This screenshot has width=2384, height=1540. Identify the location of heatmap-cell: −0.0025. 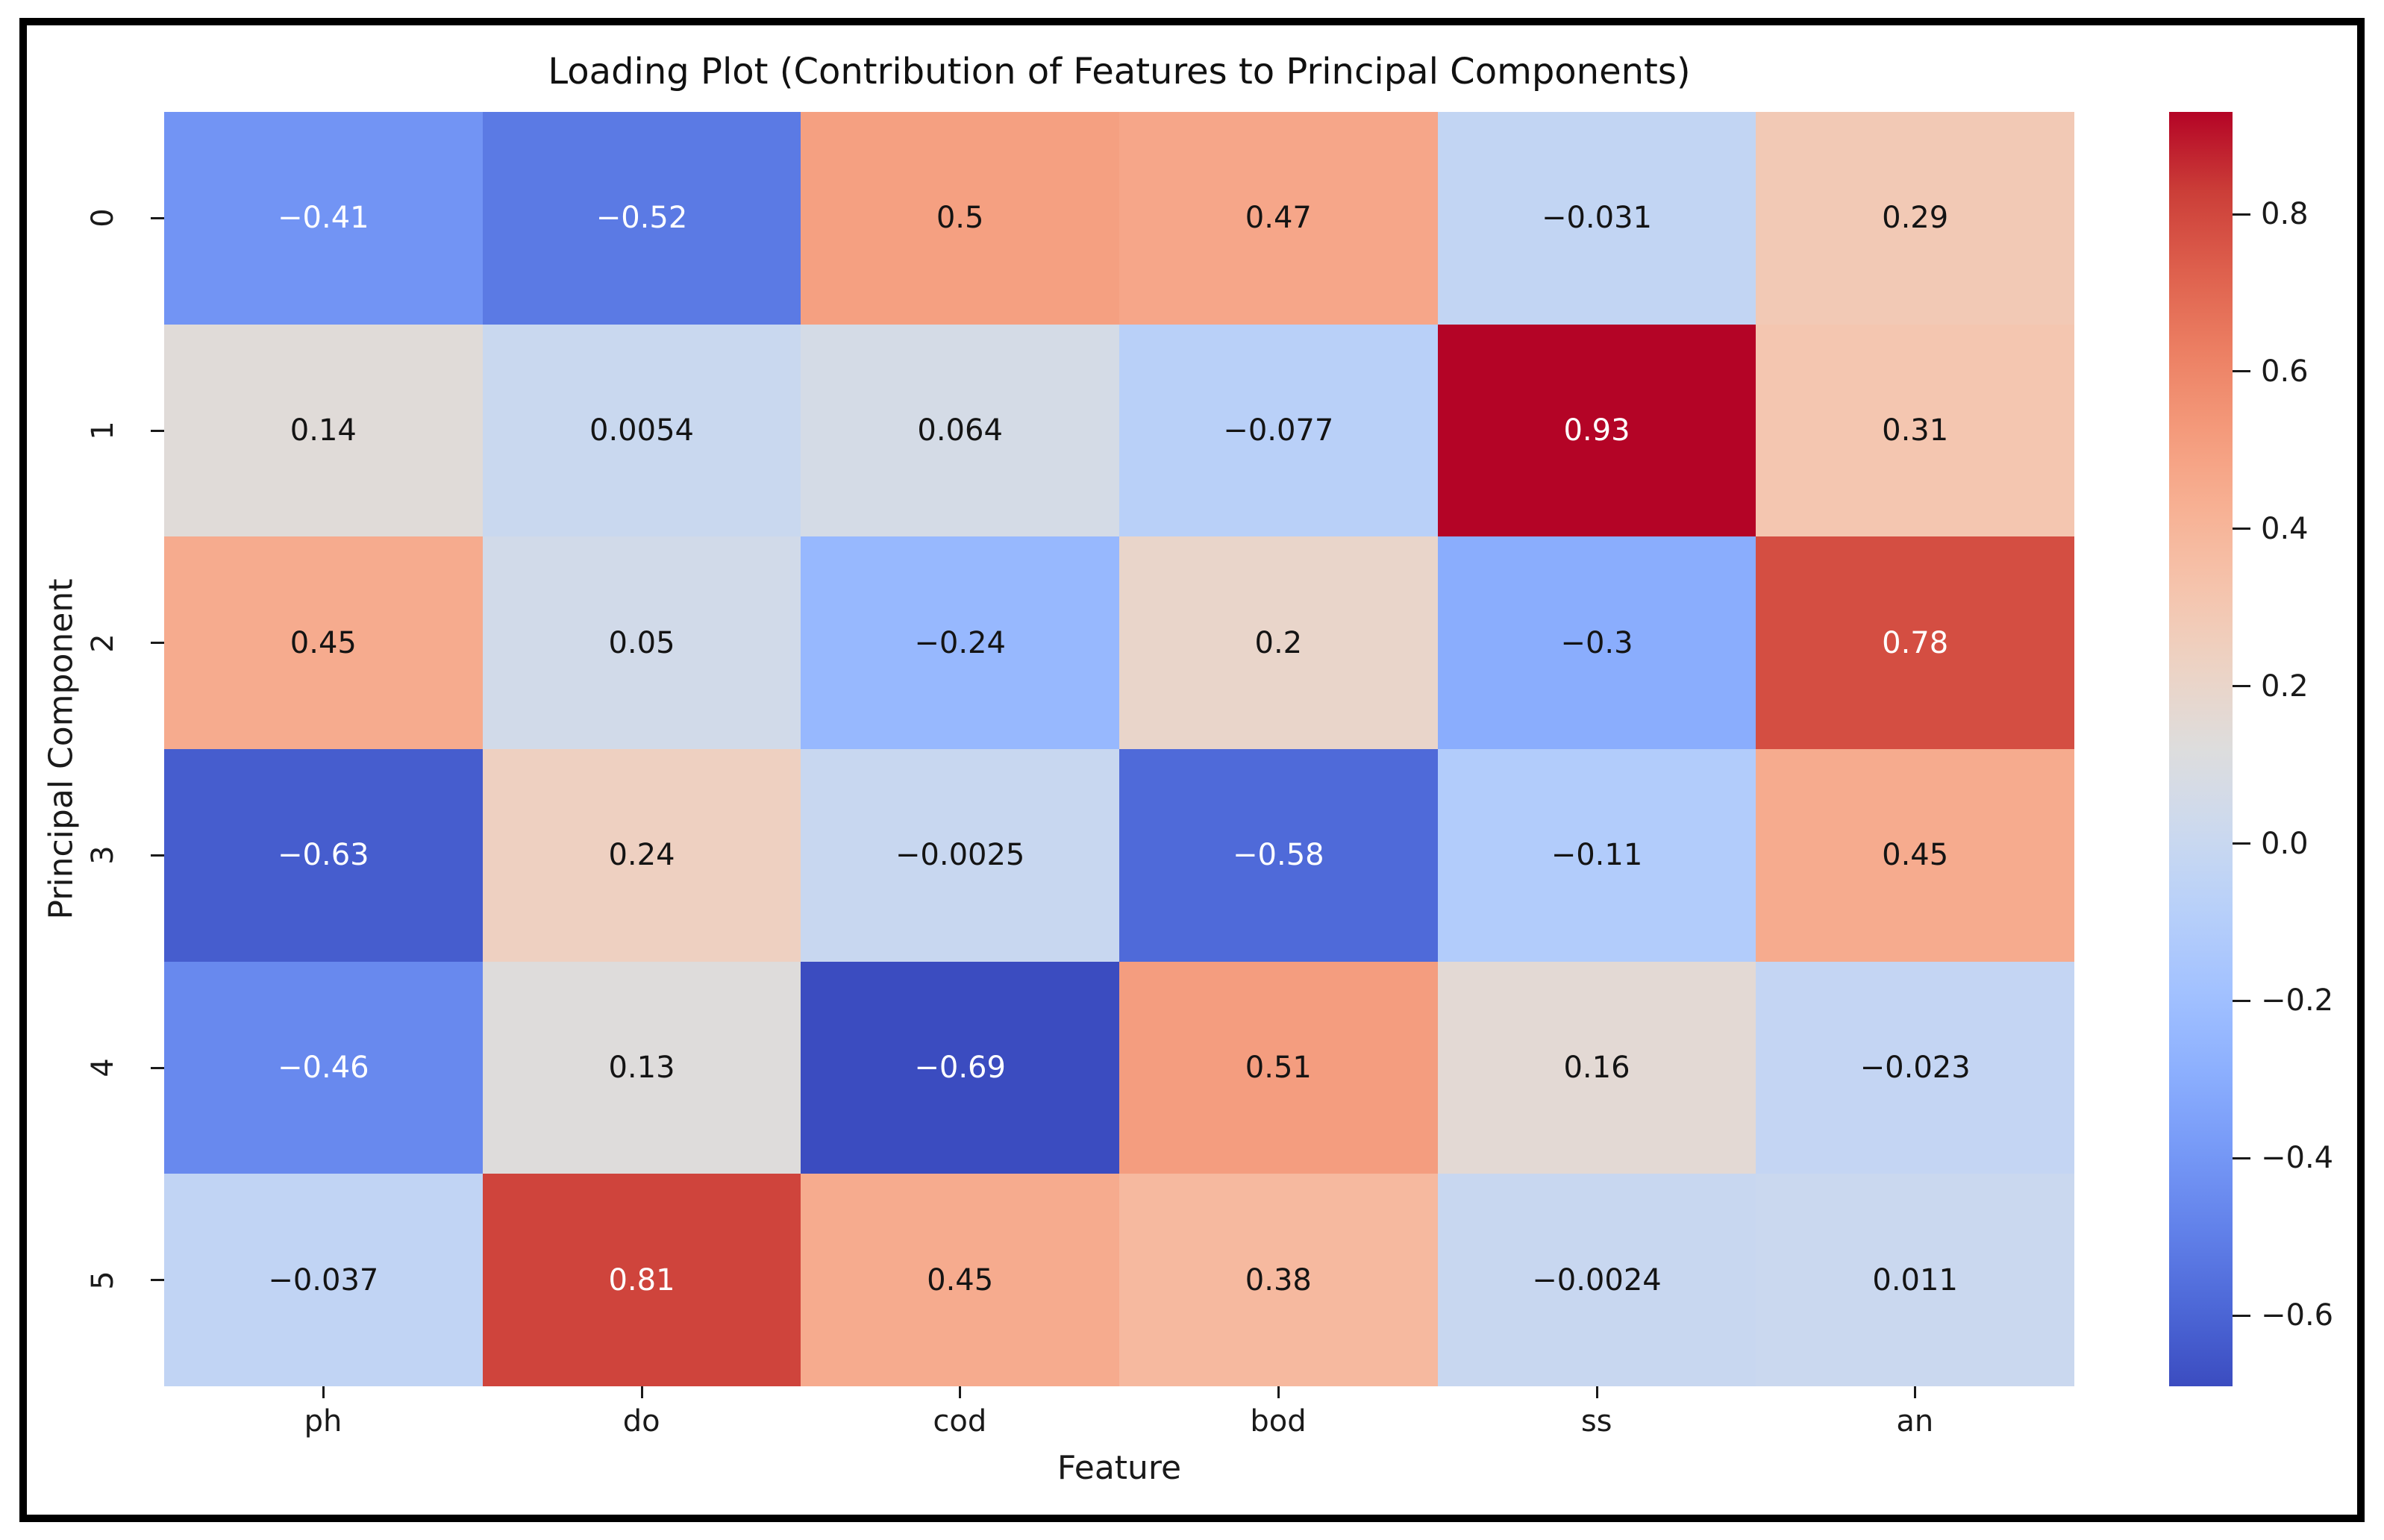
(960, 855).